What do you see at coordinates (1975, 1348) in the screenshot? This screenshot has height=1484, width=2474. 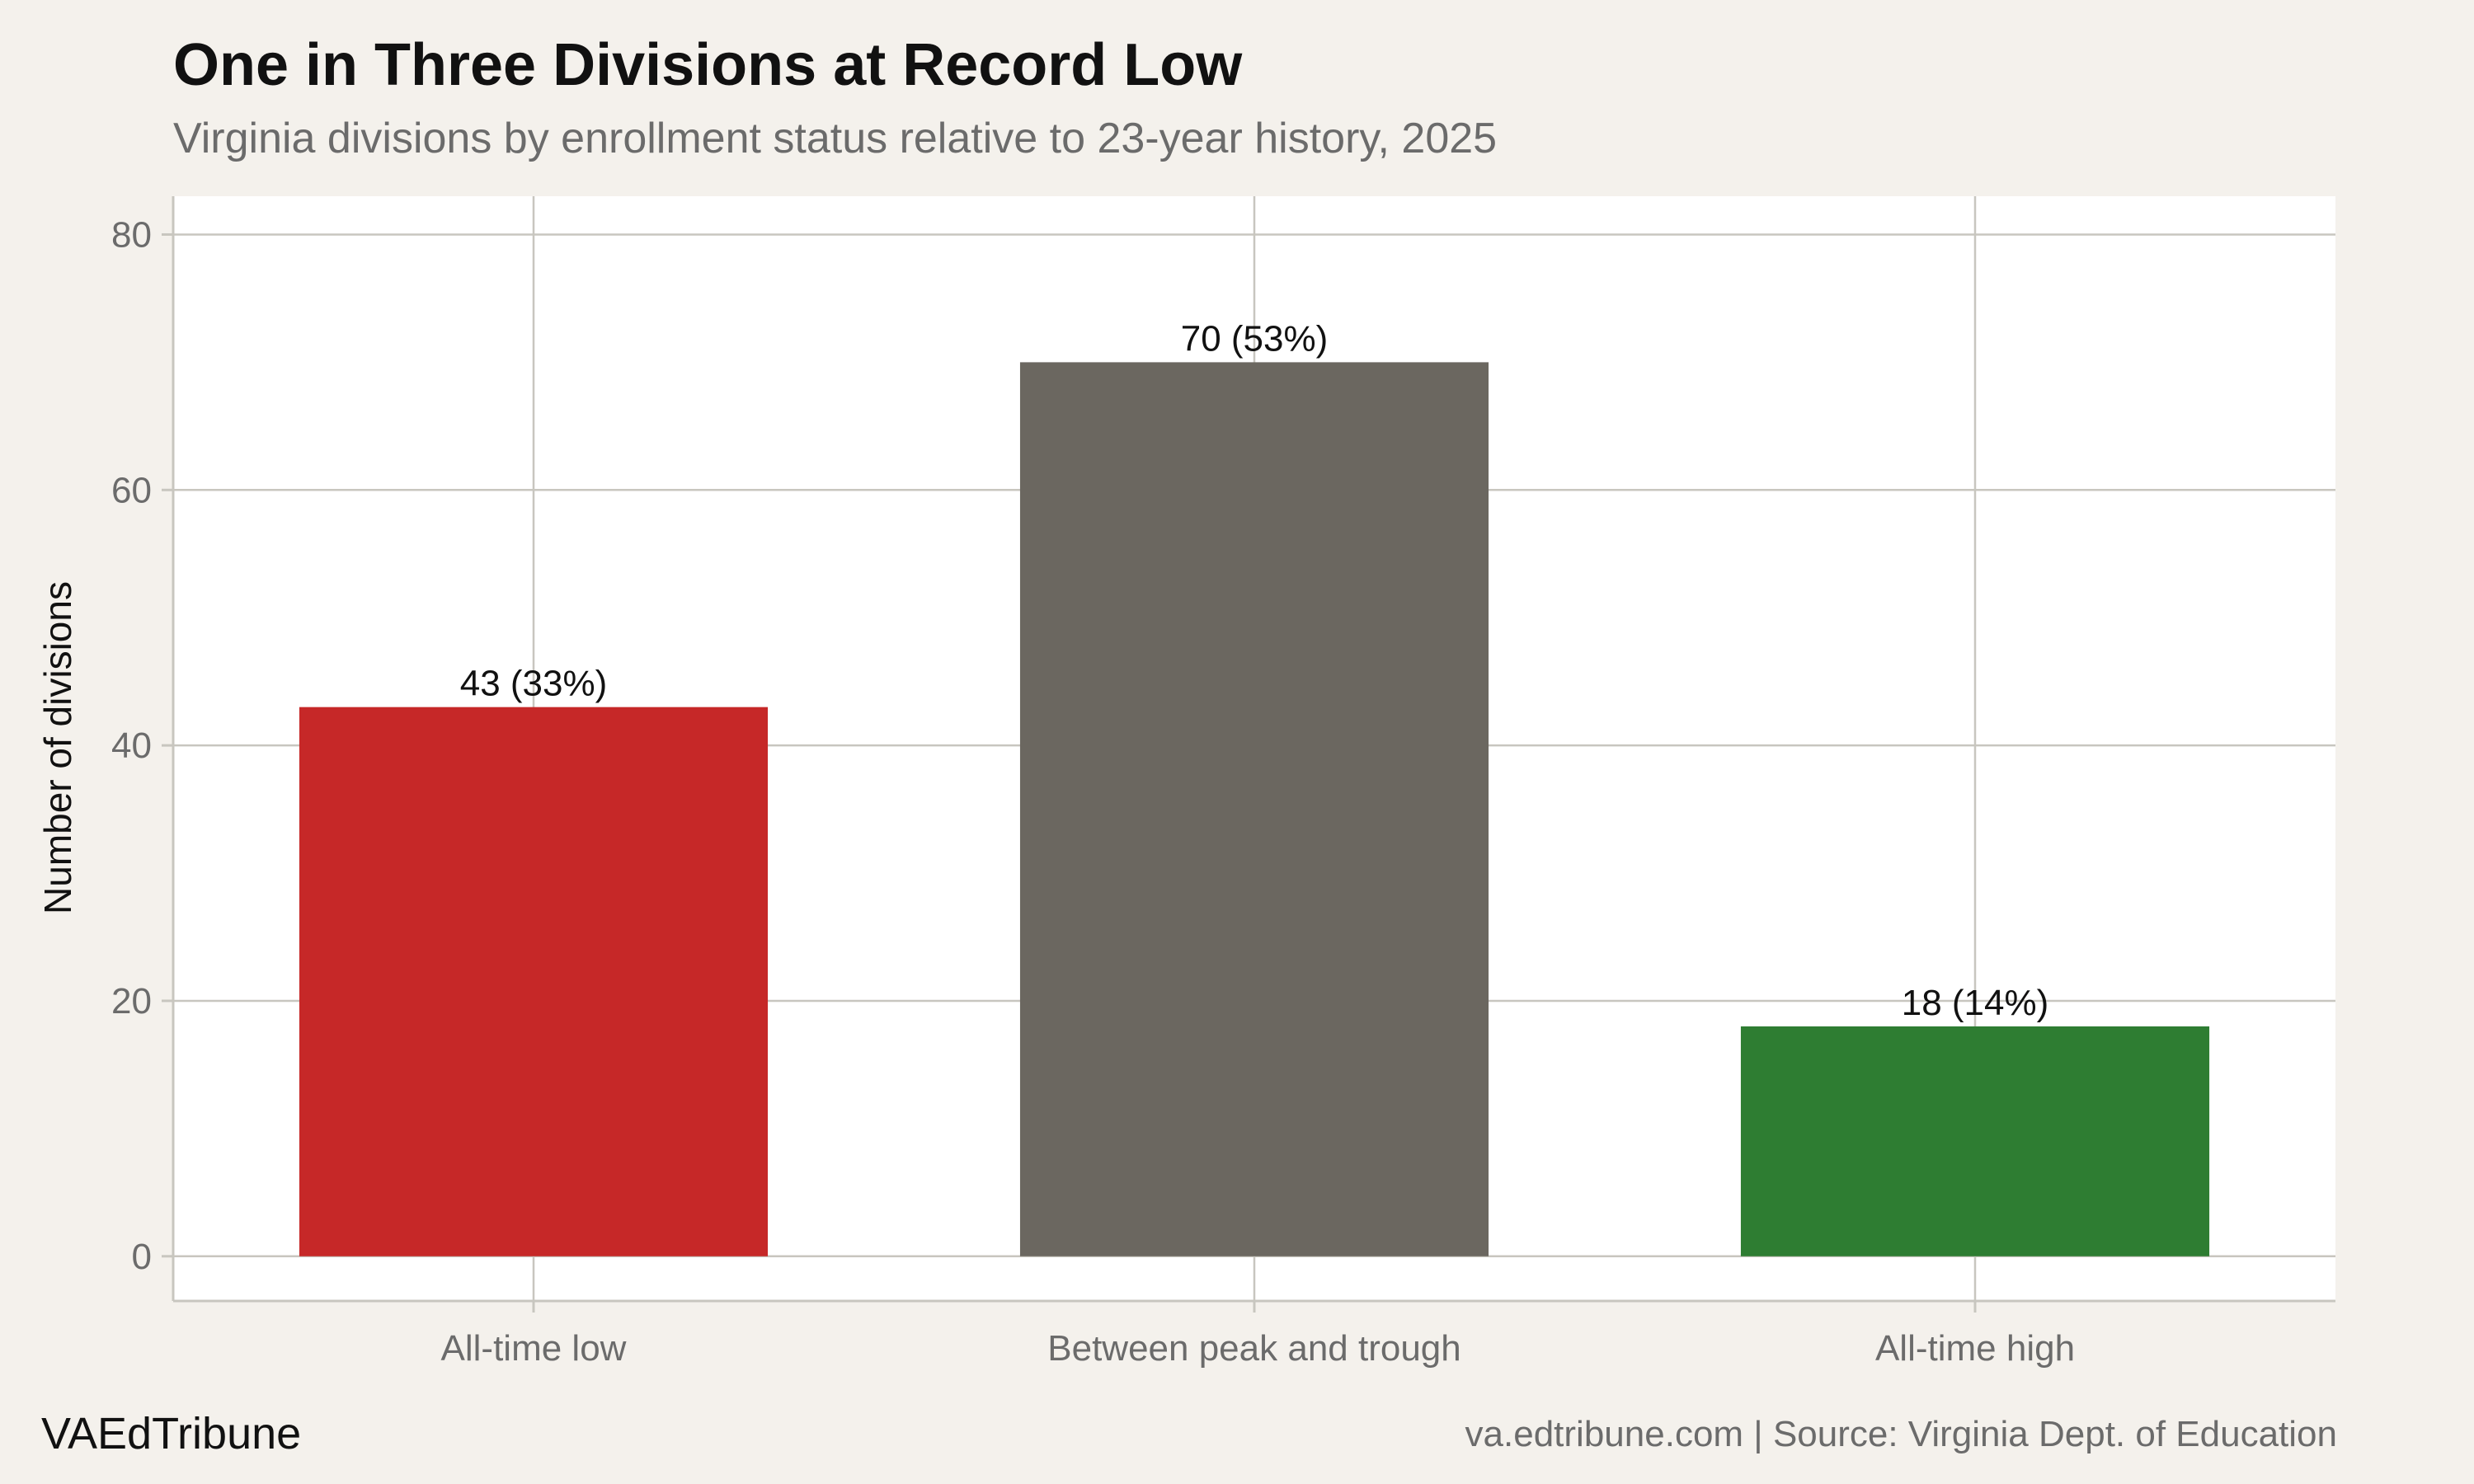 I see `x-tick-label: All-time high` at bounding box center [1975, 1348].